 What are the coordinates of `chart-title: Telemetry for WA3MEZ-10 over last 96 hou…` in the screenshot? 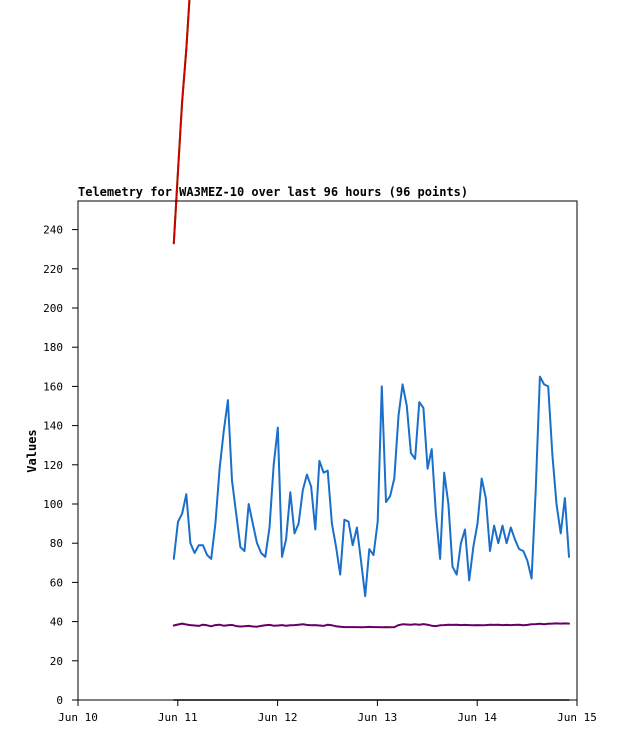 It's located at (273, 192).